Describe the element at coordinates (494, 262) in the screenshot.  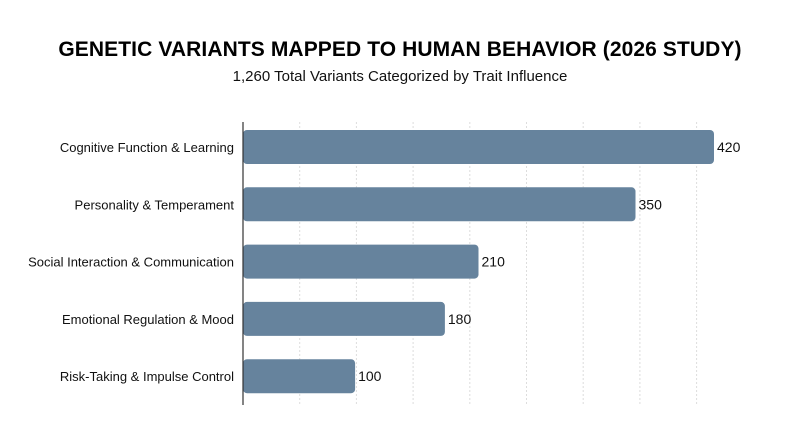
I see `value-label: 210` at that location.